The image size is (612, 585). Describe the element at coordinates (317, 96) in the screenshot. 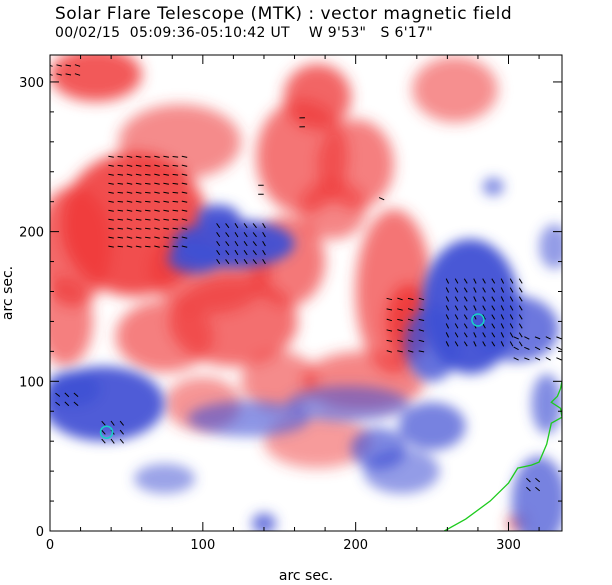

I see `positive-field-region` at that location.